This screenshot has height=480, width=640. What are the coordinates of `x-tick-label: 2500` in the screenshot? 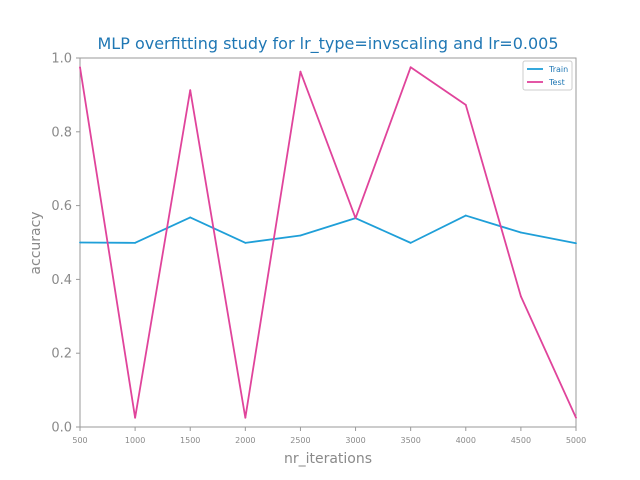 It's located at (300, 440).